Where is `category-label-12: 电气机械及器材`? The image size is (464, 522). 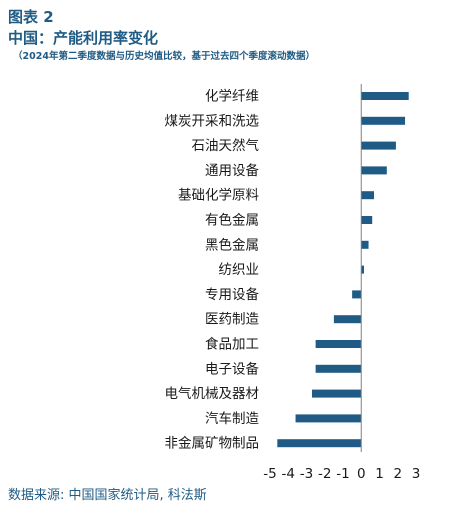 category-label-12: 电气机械及器材 is located at coordinates (212, 394).